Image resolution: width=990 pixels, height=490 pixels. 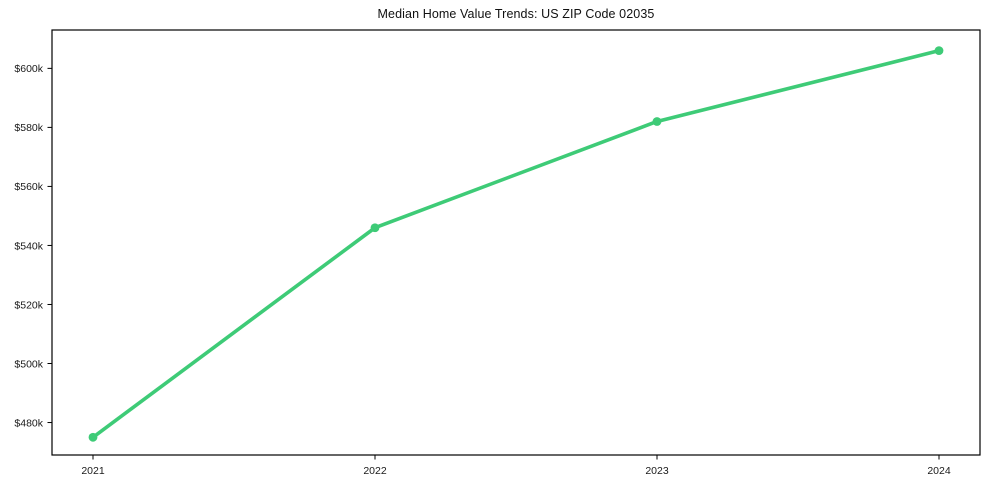 I want to click on x-tick-label: 2022, so click(x=375, y=471).